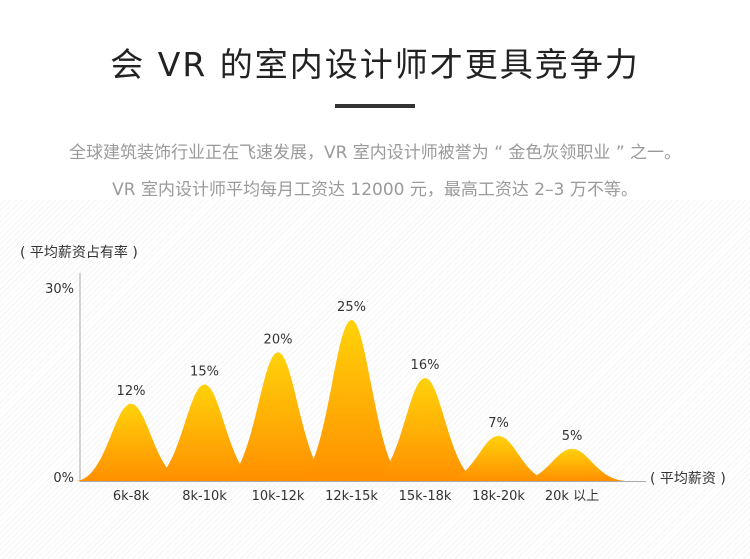  Describe the element at coordinates (351, 307) in the screenshot. I see `value-label: 25%` at that location.